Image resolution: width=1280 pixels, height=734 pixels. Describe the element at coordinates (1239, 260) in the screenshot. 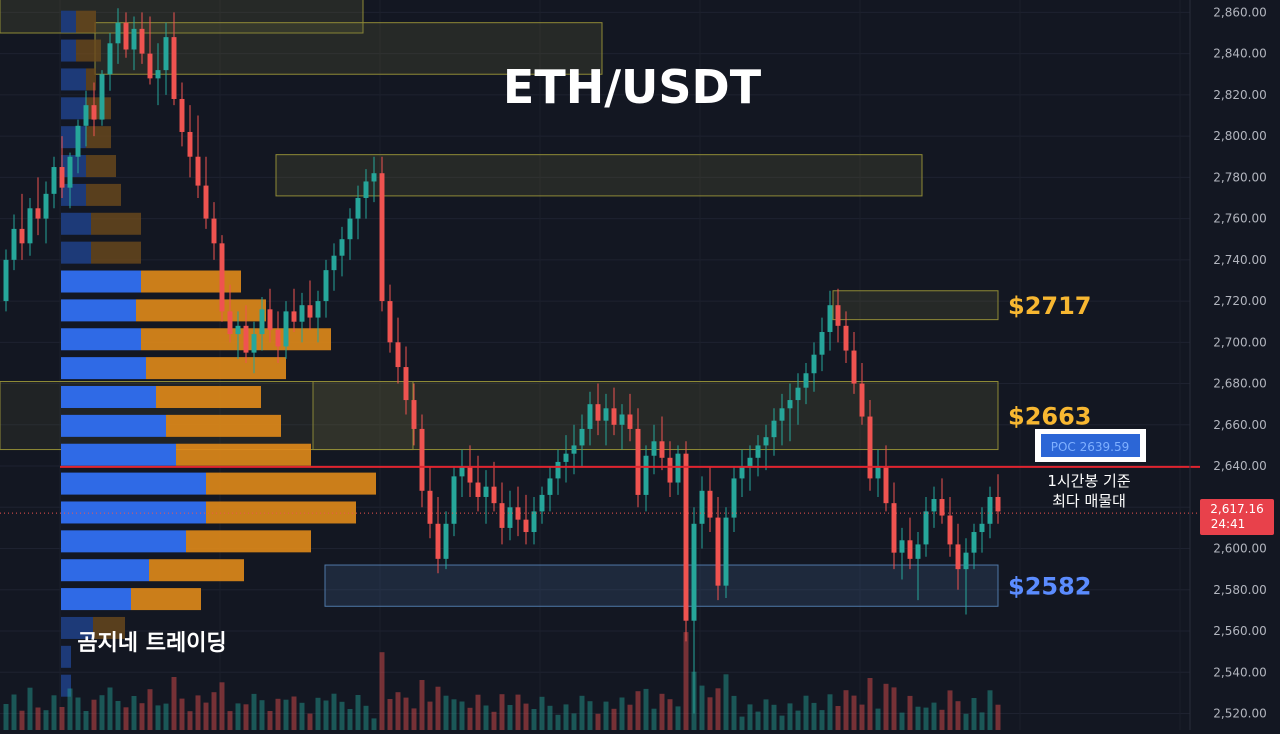

I see `y-tick-label: 2,740.00` at that location.